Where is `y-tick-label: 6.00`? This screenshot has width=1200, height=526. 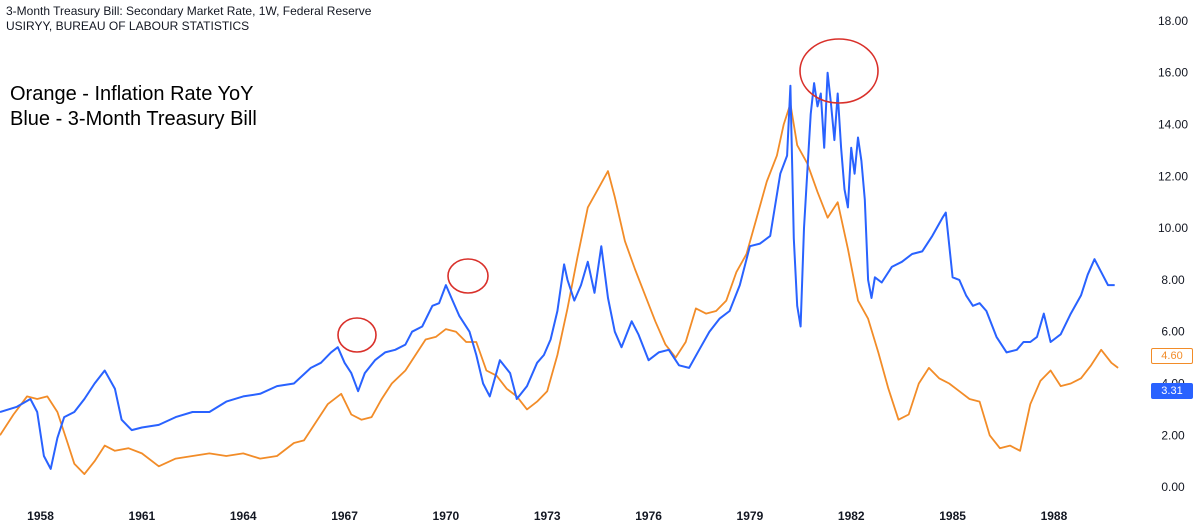 y-tick-label: 6.00 is located at coordinates (1173, 332).